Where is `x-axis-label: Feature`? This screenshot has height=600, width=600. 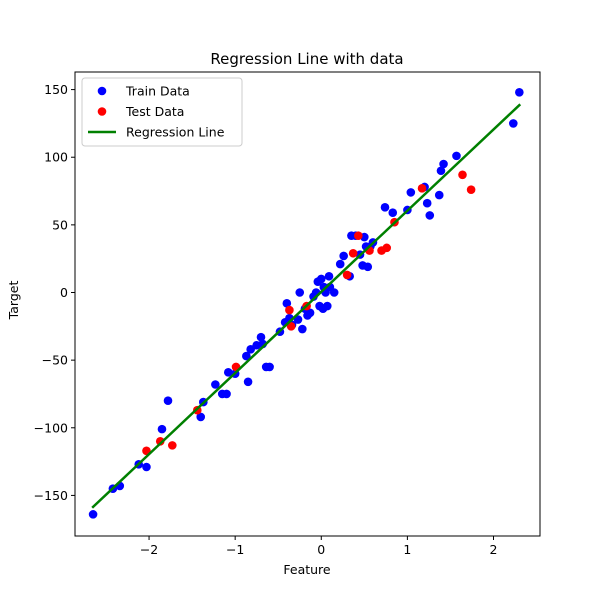 x-axis-label: Feature is located at coordinates (307, 569).